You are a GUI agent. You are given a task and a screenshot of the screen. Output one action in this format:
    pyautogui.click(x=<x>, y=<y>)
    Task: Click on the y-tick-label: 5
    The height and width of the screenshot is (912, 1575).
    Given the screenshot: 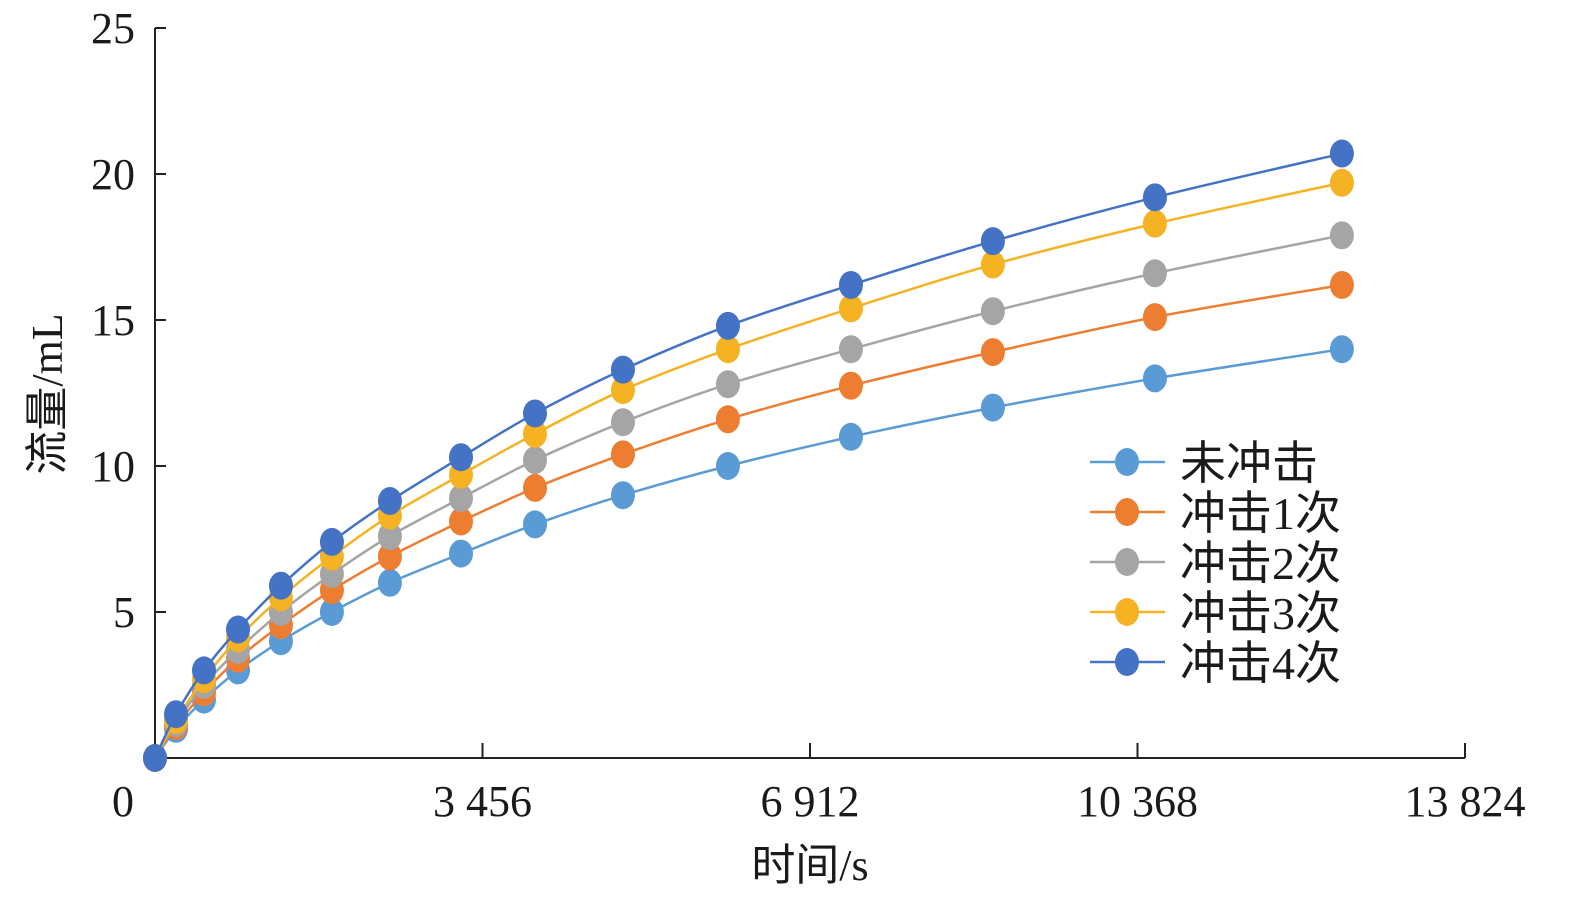 What is the action you would take?
    pyautogui.click(x=124, y=612)
    